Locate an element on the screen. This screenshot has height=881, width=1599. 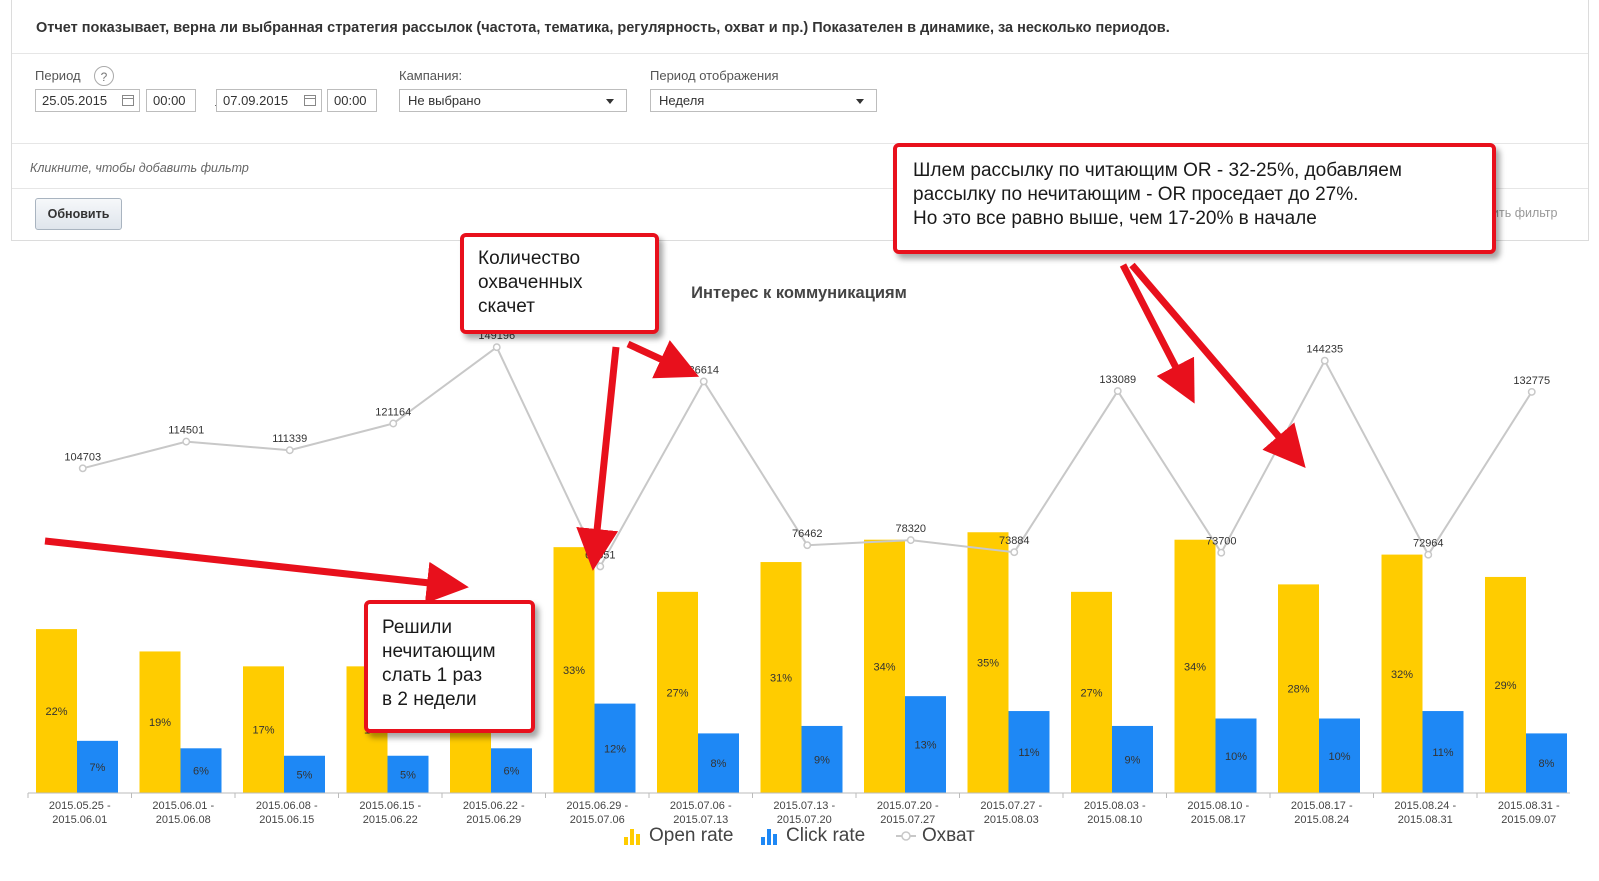
legend-reach: Охват is located at coordinates (935, 836).